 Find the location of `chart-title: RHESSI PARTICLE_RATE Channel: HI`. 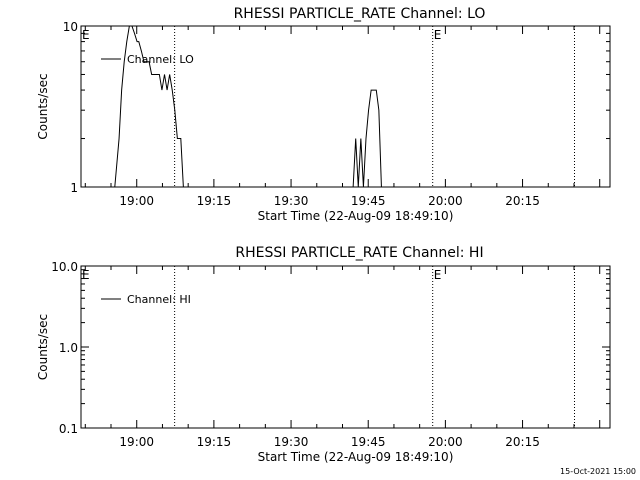

chart-title: RHESSI PARTICLE_RATE Channel: HI is located at coordinates (359, 253).